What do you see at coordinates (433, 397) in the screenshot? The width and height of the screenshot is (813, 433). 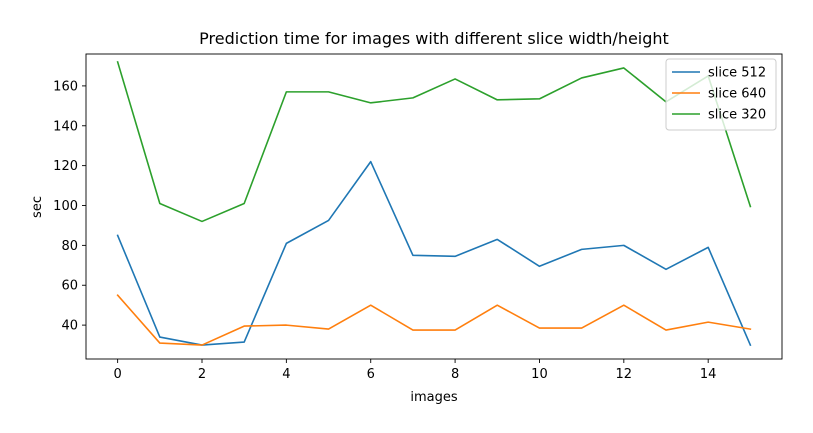 I see `x-axis-label: images` at bounding box center [433, 397].